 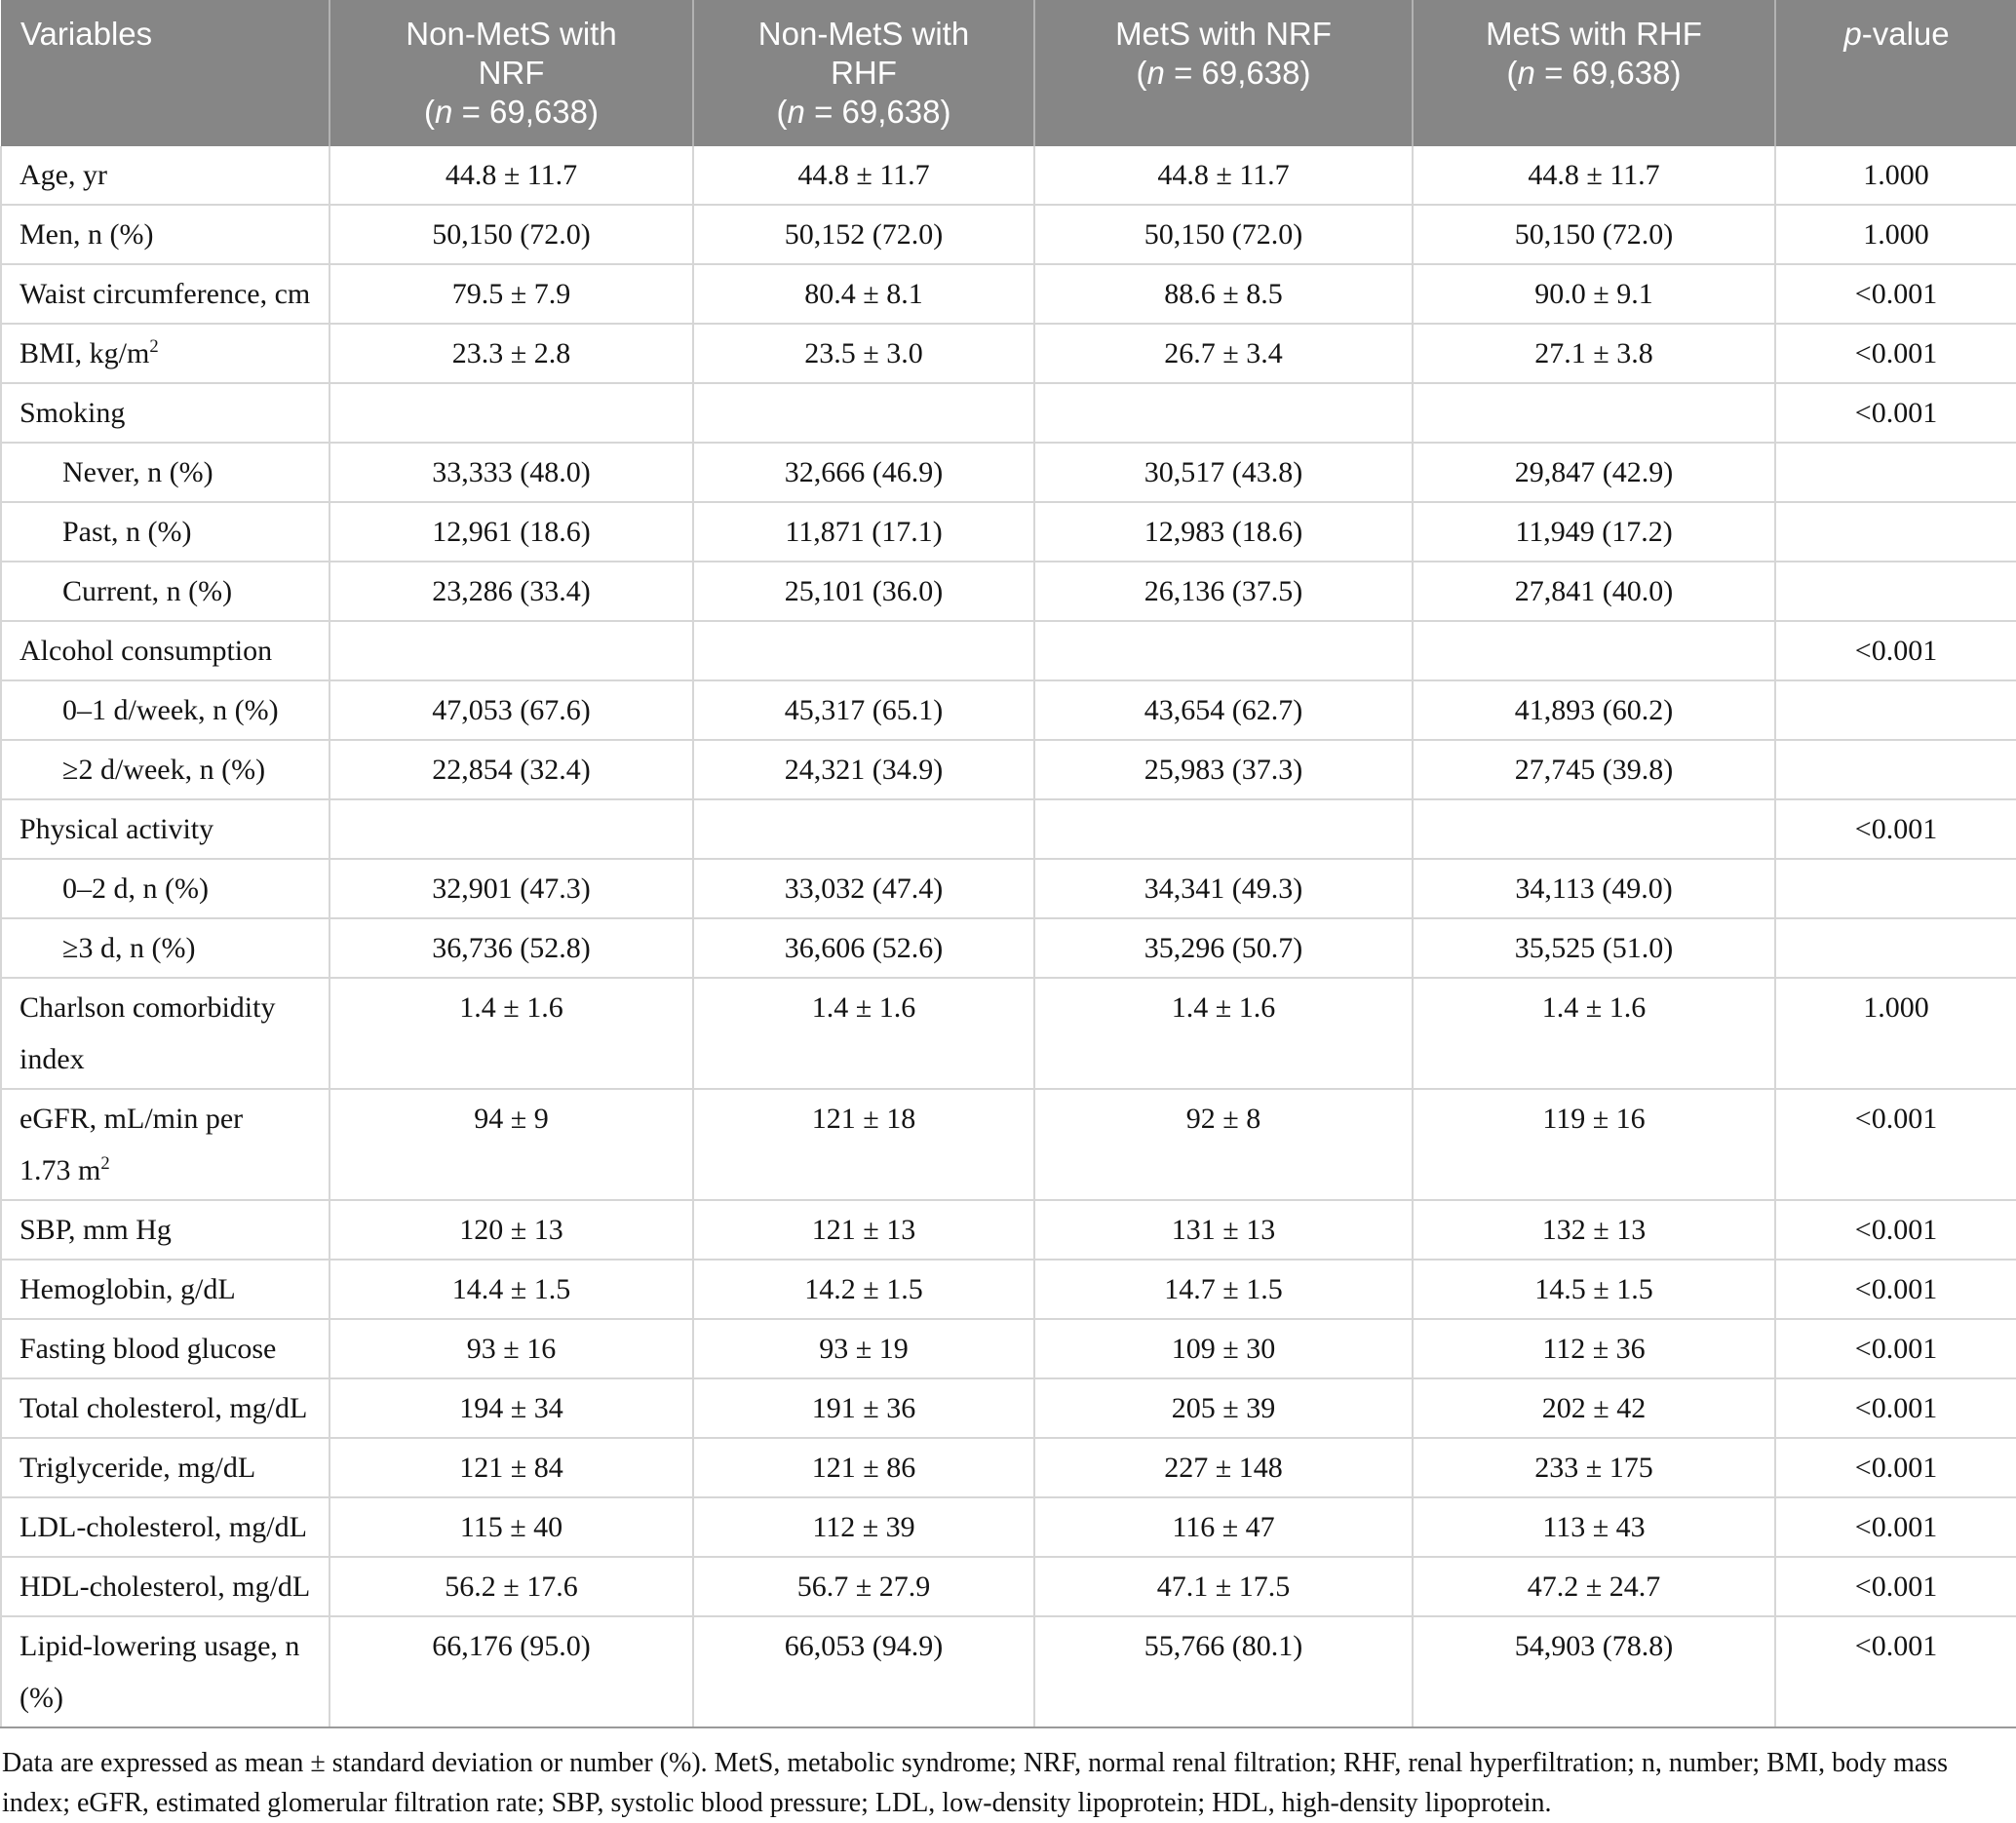 What do you see at coordinates (863, 73) in the screenshot?
I see `column-header: Non-MetS with RHF (n = 69,638)` at bounding box center [863, 73].